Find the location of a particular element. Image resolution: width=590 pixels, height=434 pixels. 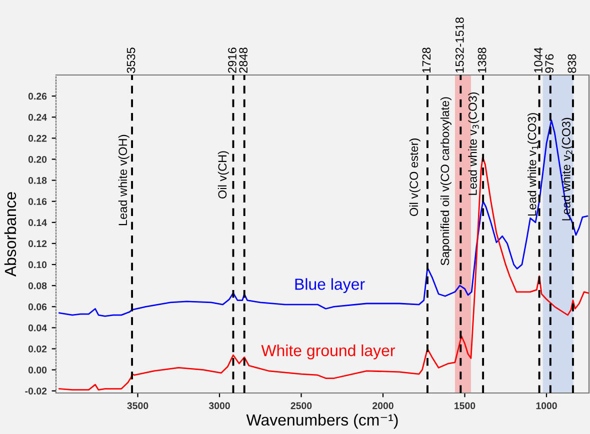

annotation: Oil v(CO ester) is located at coordinates (414, 177).